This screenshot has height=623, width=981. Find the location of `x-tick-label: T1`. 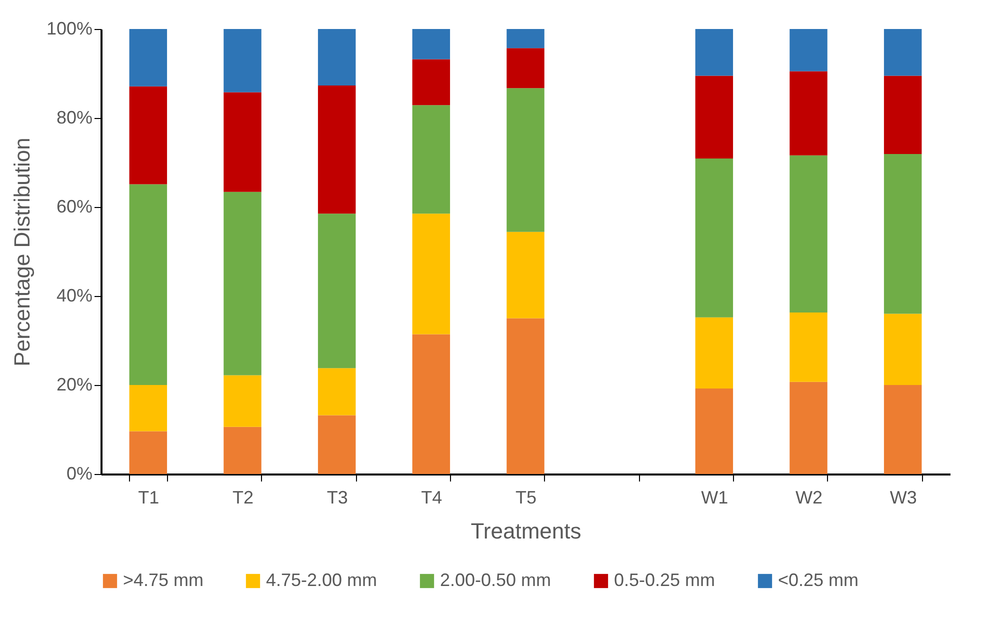

x-tick-label: T1 is located at coordinates (149, 498).